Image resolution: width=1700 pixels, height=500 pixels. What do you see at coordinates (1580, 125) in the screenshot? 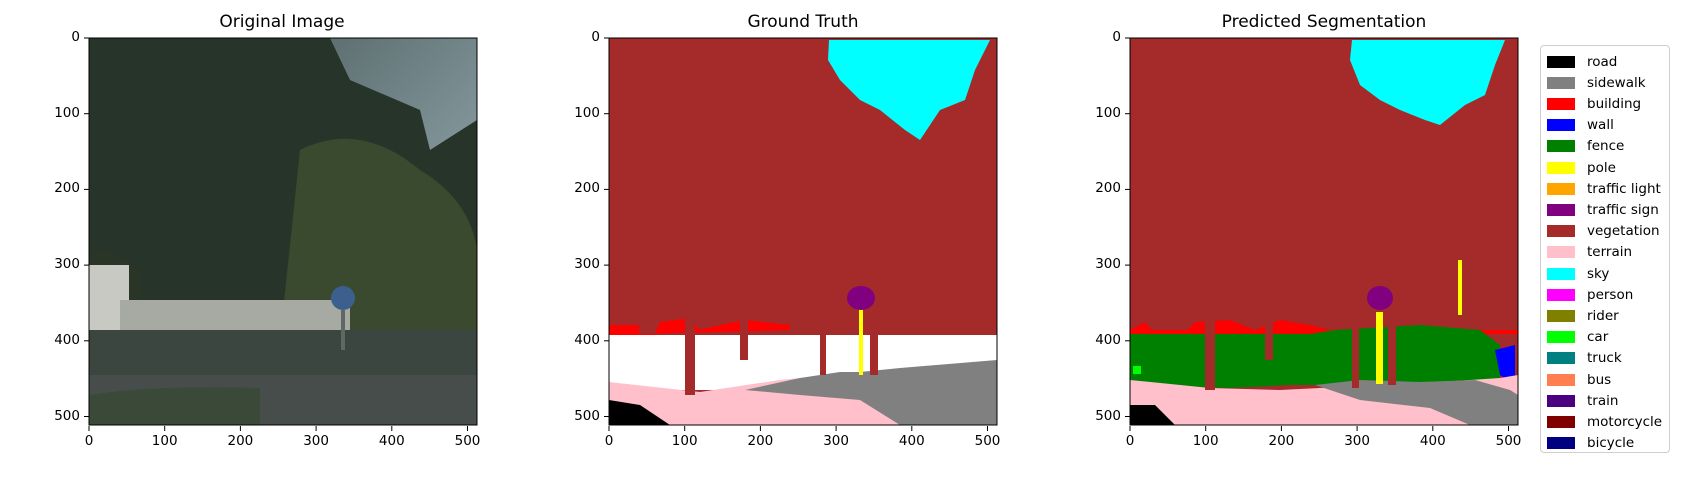
I see `legend-item: wall` at bounding box center [1580, 125].